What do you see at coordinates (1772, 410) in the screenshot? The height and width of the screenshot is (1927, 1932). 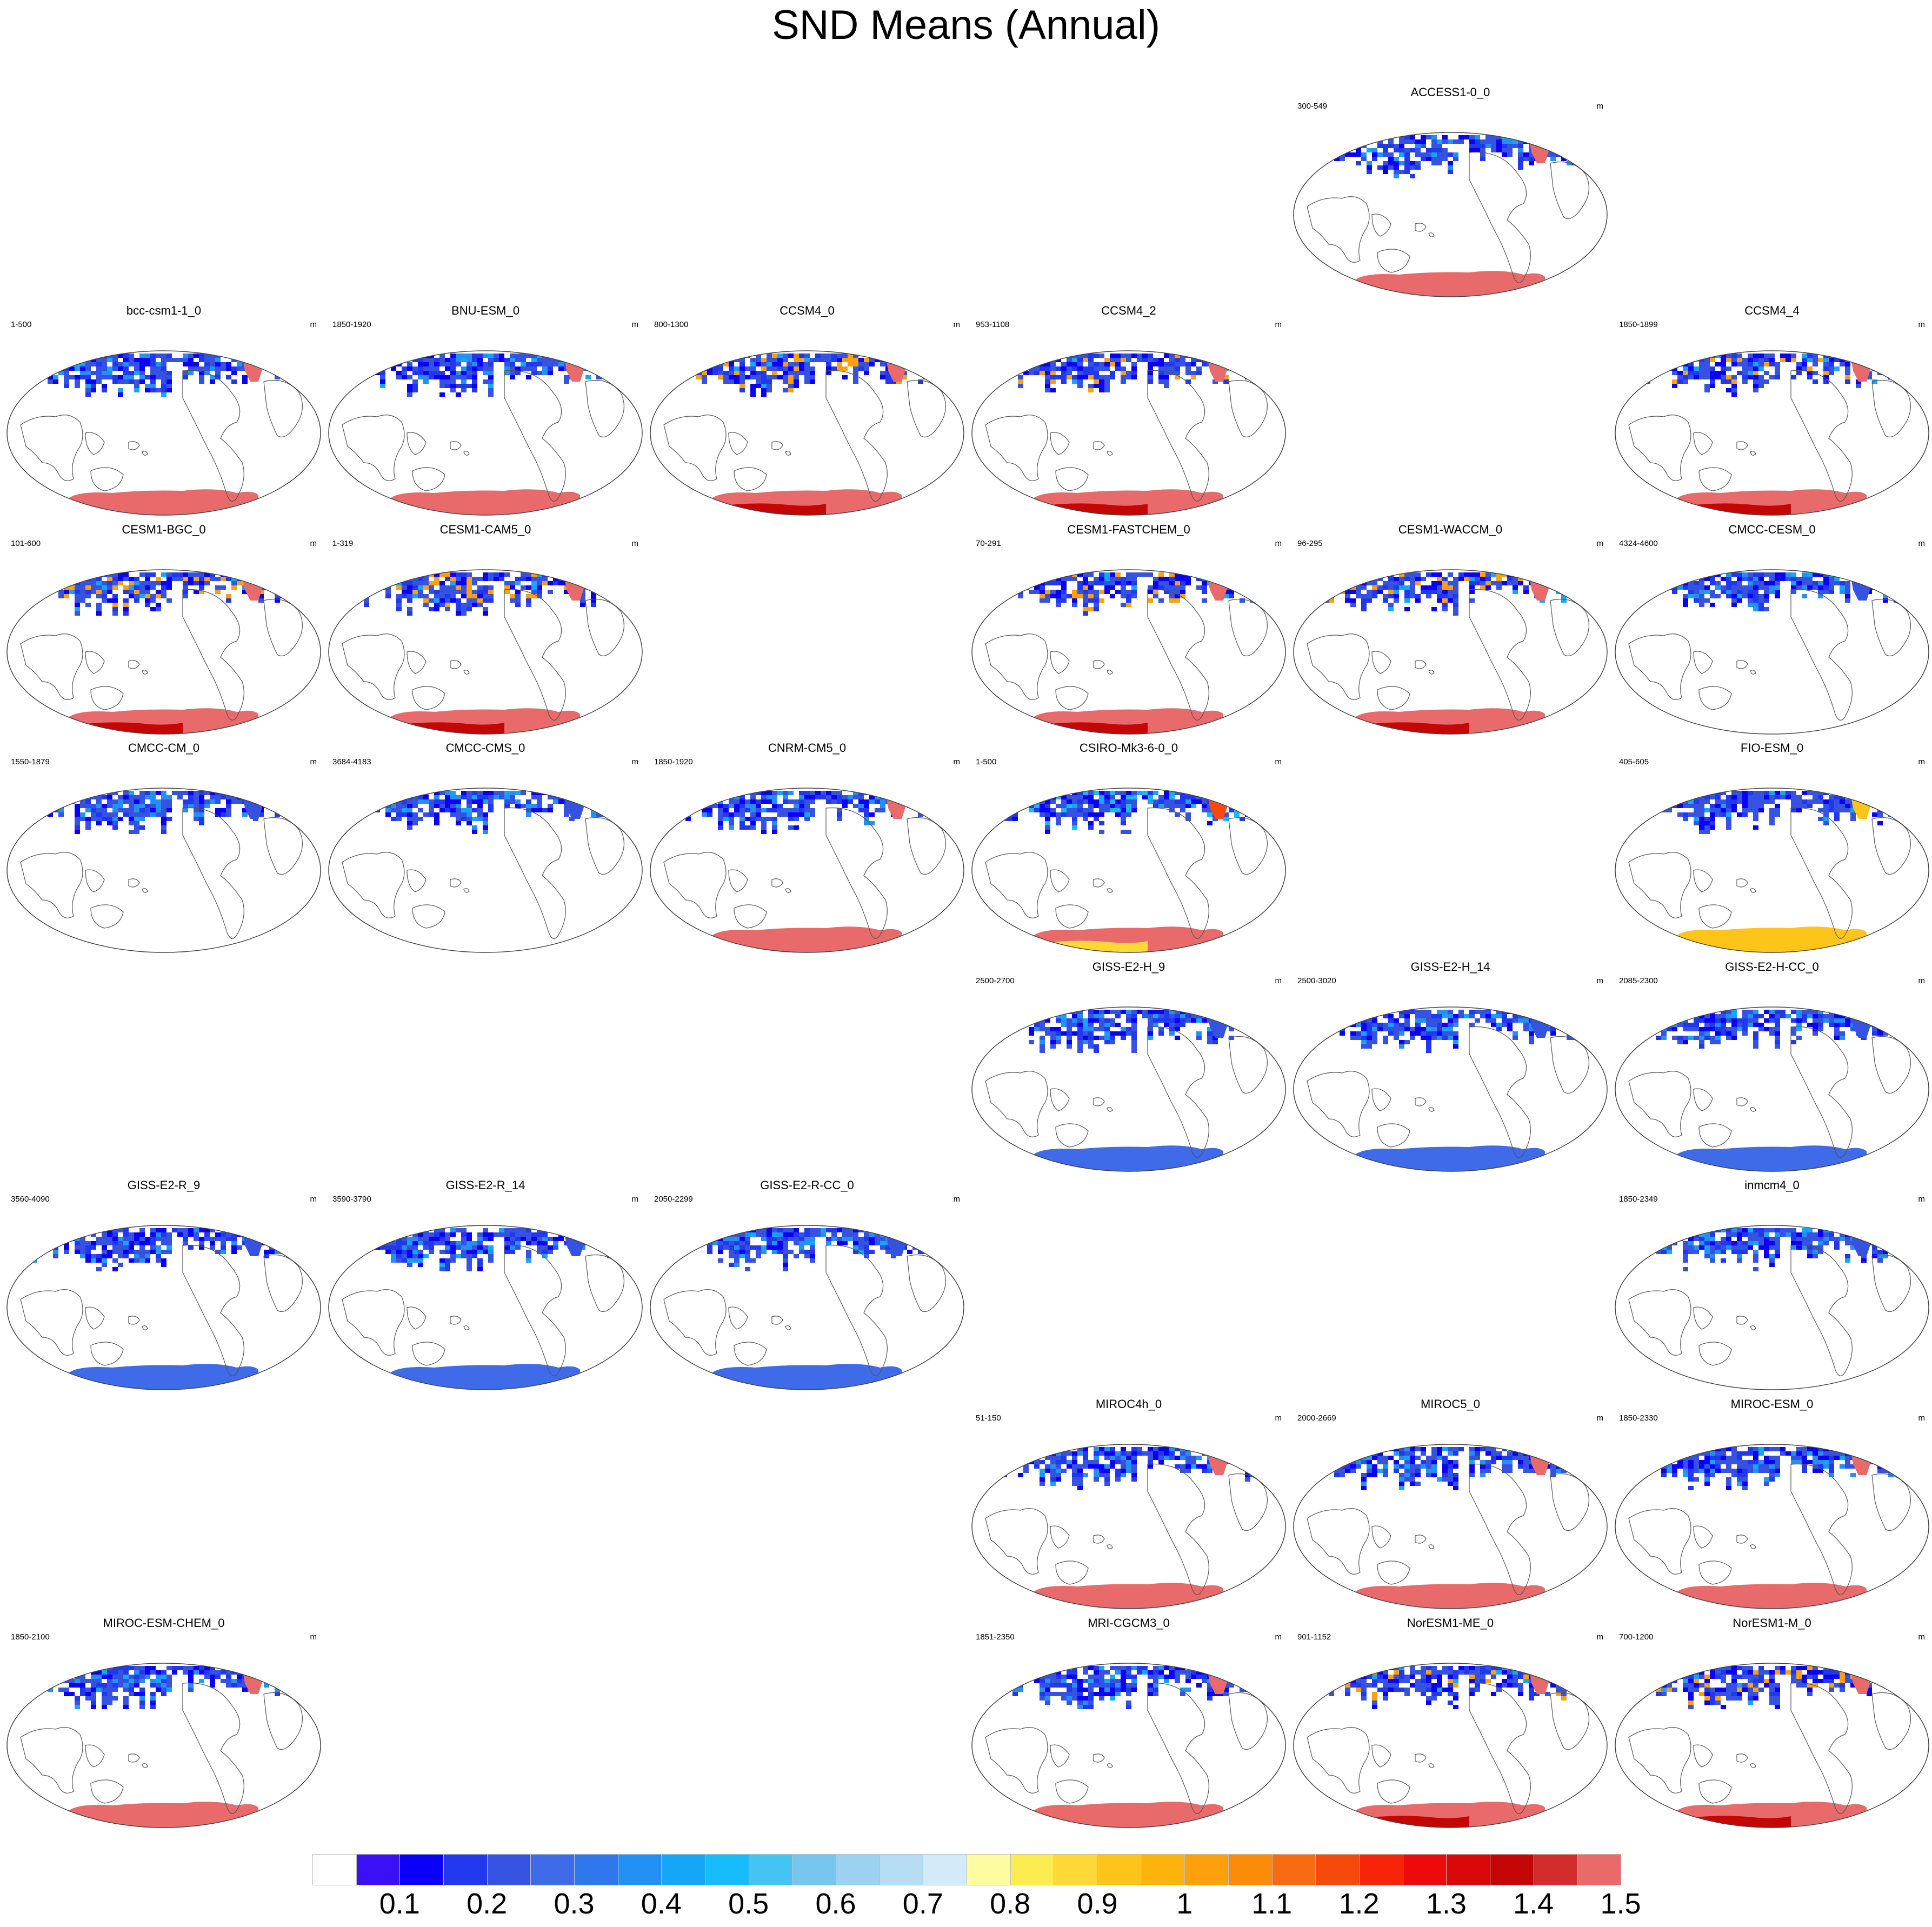 I see `map-panel: CCSM4_4 1850-1899 m` at bounding box center [1772, 410].